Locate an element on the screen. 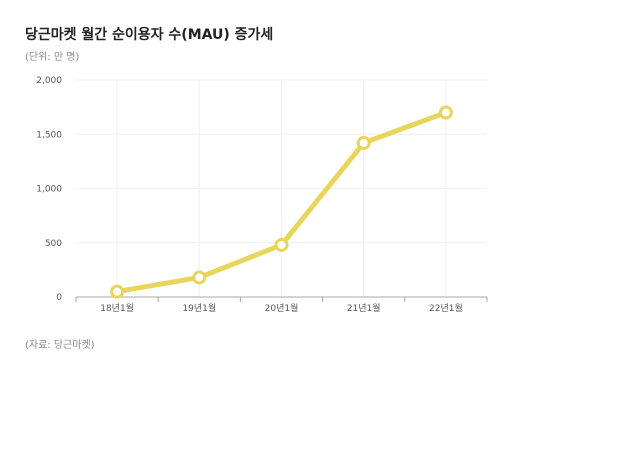 Image resolution: width=640 pixels, height=469 pixels. y-tick-label: 1,500 is located at coordinates (49, 135).